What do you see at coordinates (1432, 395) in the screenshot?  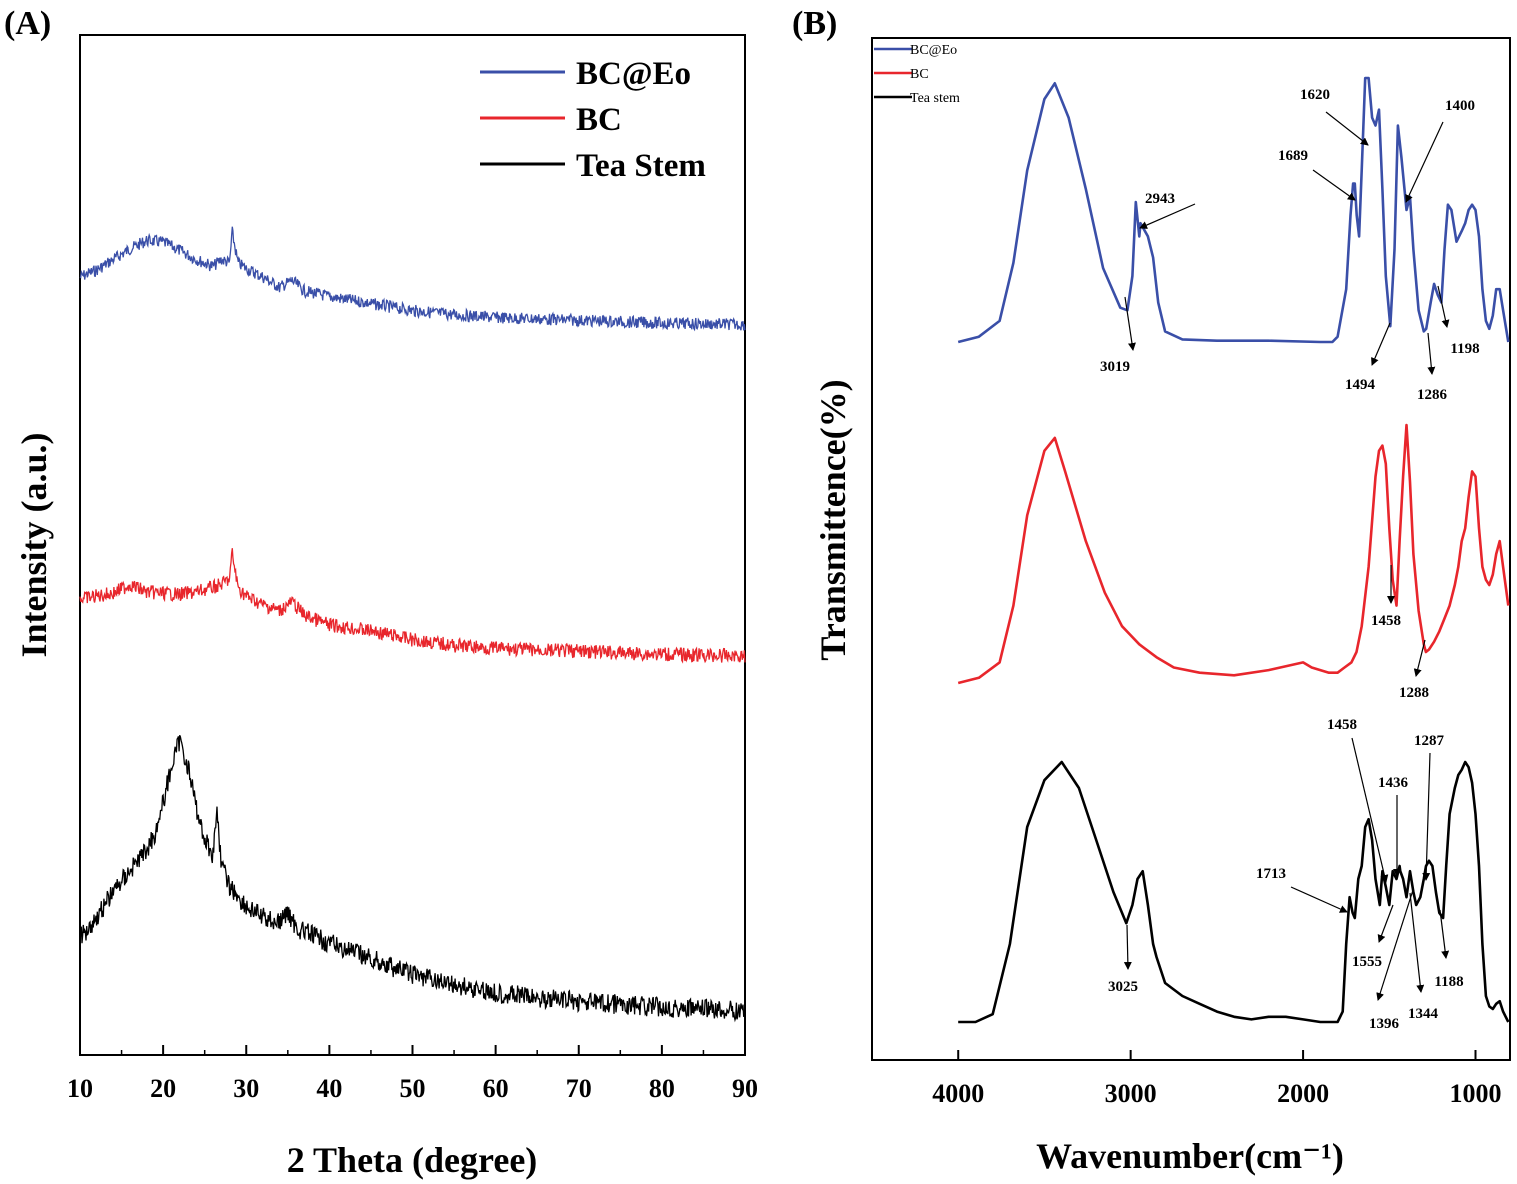 I see `peak-annotation-label: 1286` at bounding box center [1432, 395].